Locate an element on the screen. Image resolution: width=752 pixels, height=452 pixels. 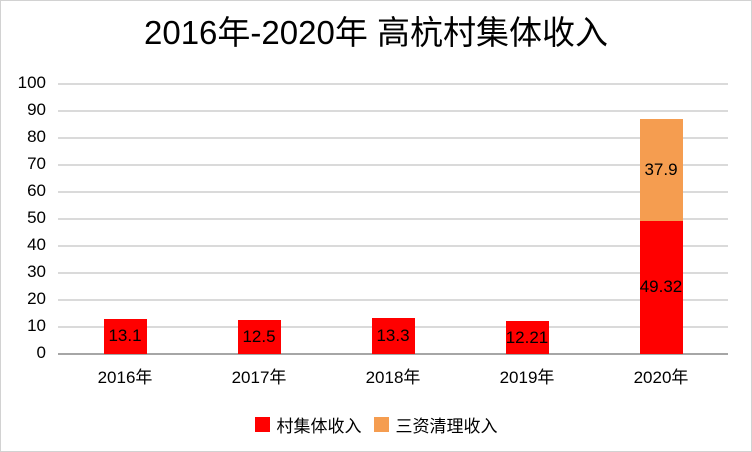
y-axis-tick-label: 100 is located at coordinates (31, 82).